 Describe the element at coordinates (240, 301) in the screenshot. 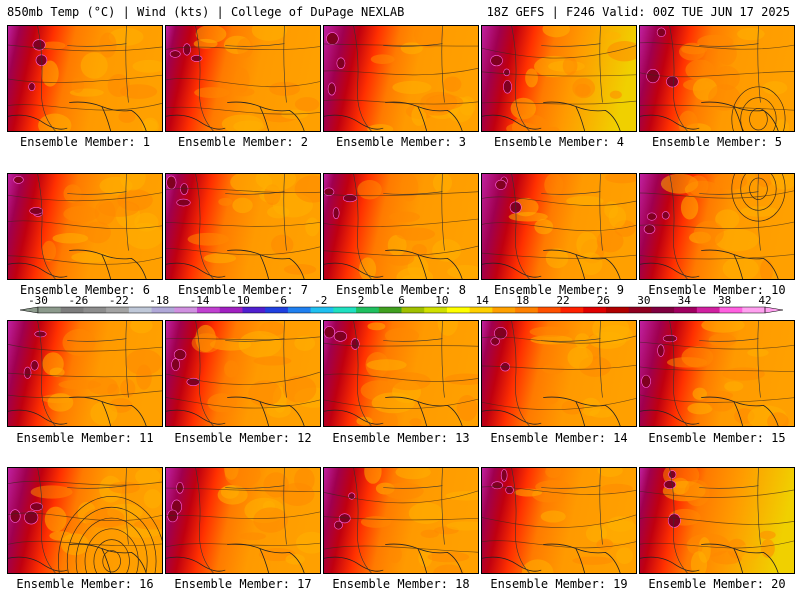

I see `colorbar-tick-label: -10` at that location.